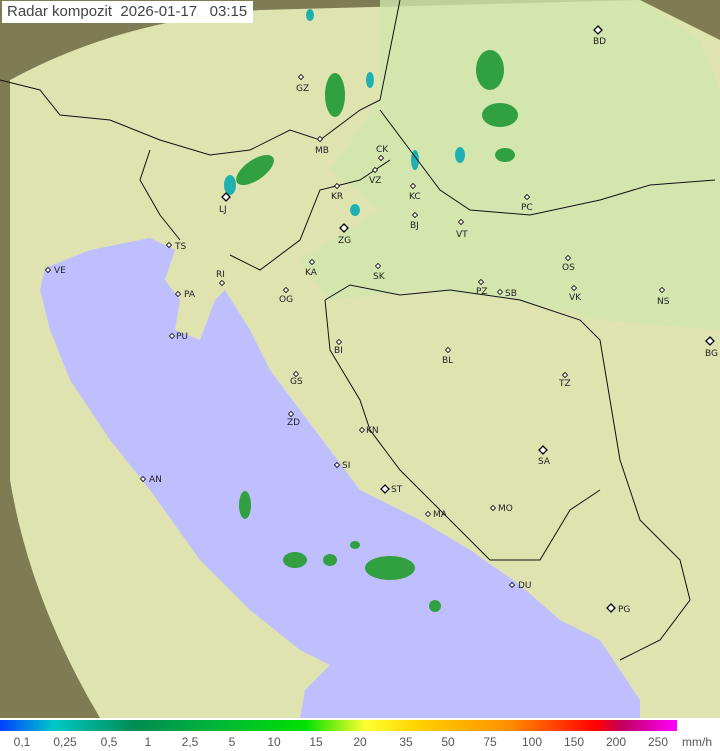 The height and width of the screenshot is (751, 720). Describe the element at coordinates (505, 509) in the screenshot. I see `city-label: MO` at that location.